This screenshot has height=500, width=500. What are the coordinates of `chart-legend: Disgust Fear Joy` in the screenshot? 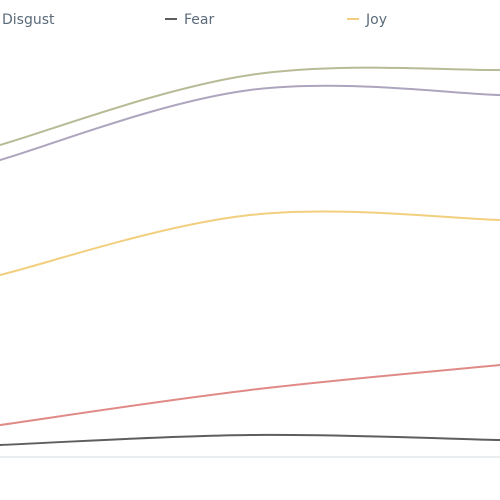 It's located at (194, 20).